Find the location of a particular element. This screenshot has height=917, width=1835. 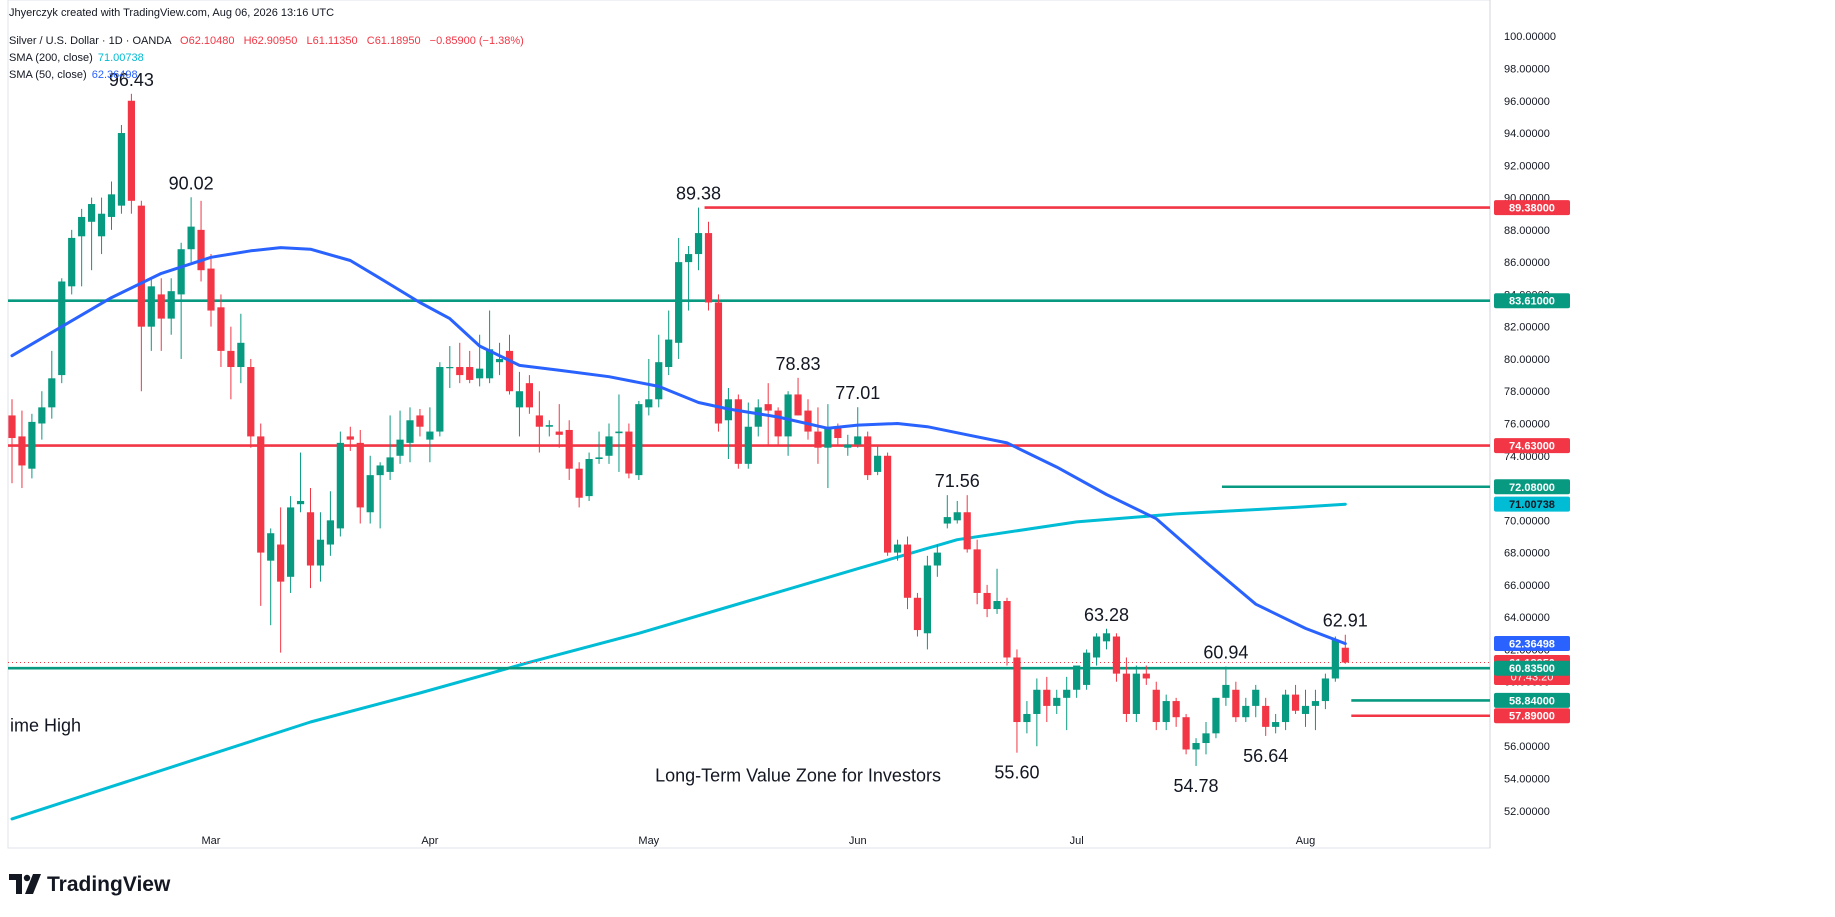

price-label: 89.38000 is located at coordinates (1532, 208).